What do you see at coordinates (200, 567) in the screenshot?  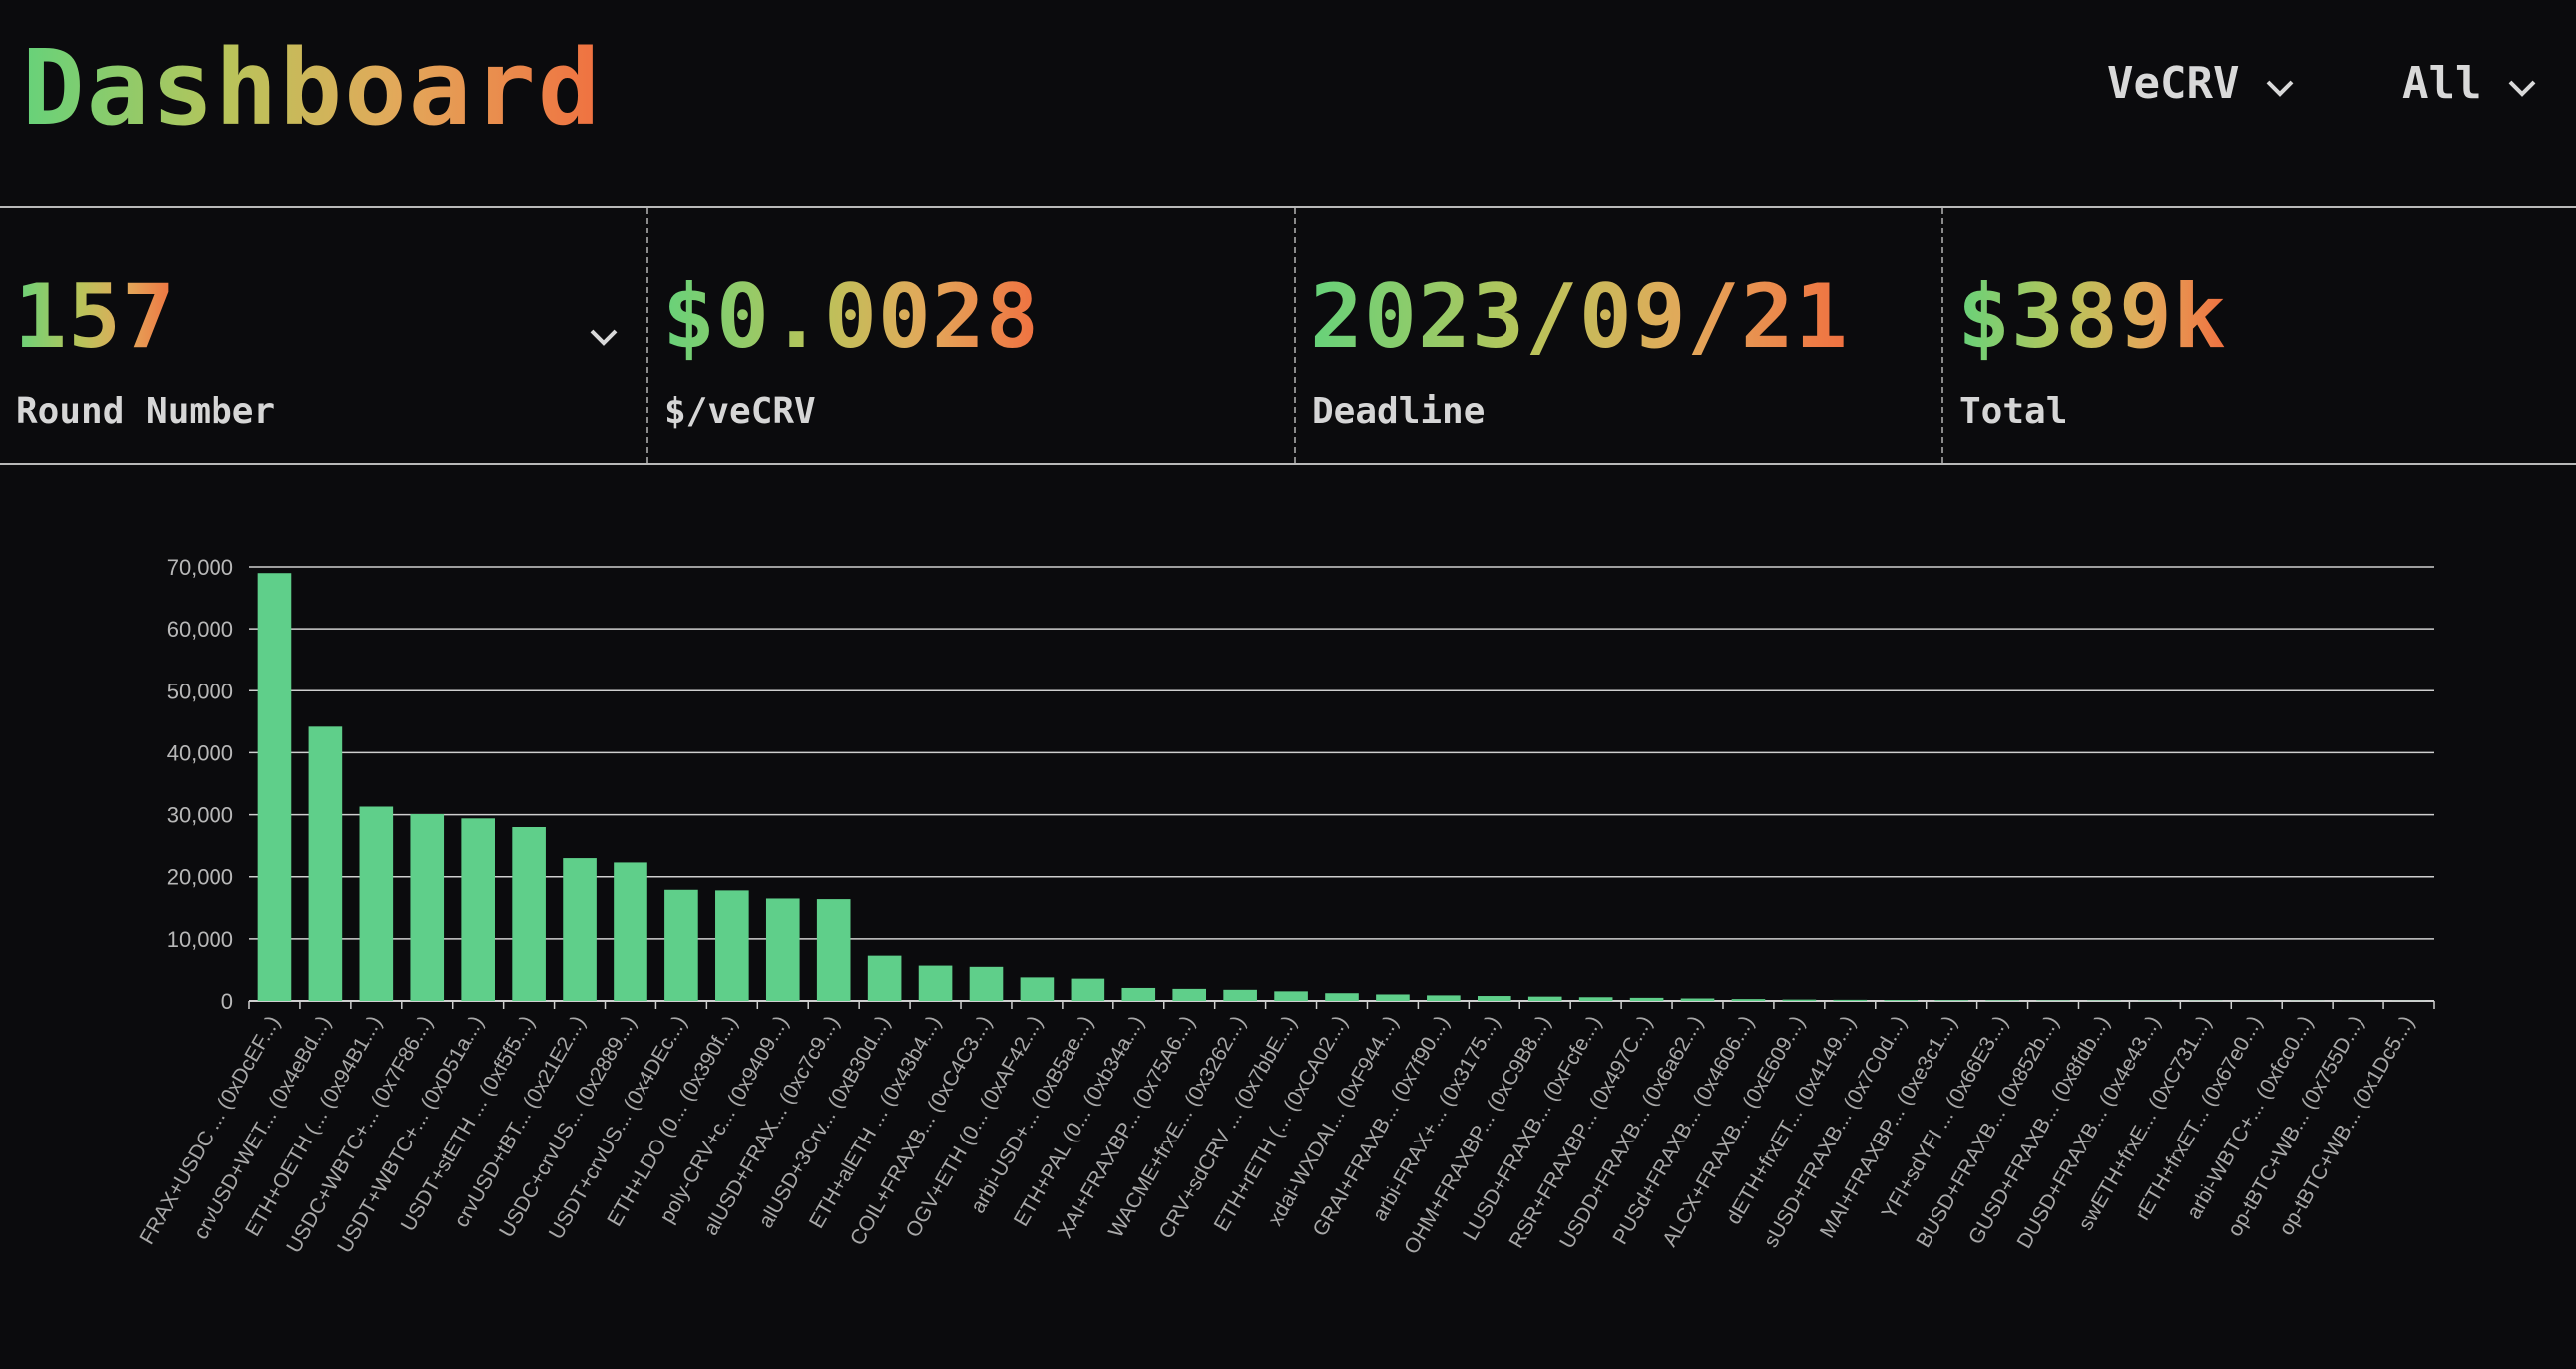 I see `y-tick-label: 70,000` at bounding box center [200, 567].